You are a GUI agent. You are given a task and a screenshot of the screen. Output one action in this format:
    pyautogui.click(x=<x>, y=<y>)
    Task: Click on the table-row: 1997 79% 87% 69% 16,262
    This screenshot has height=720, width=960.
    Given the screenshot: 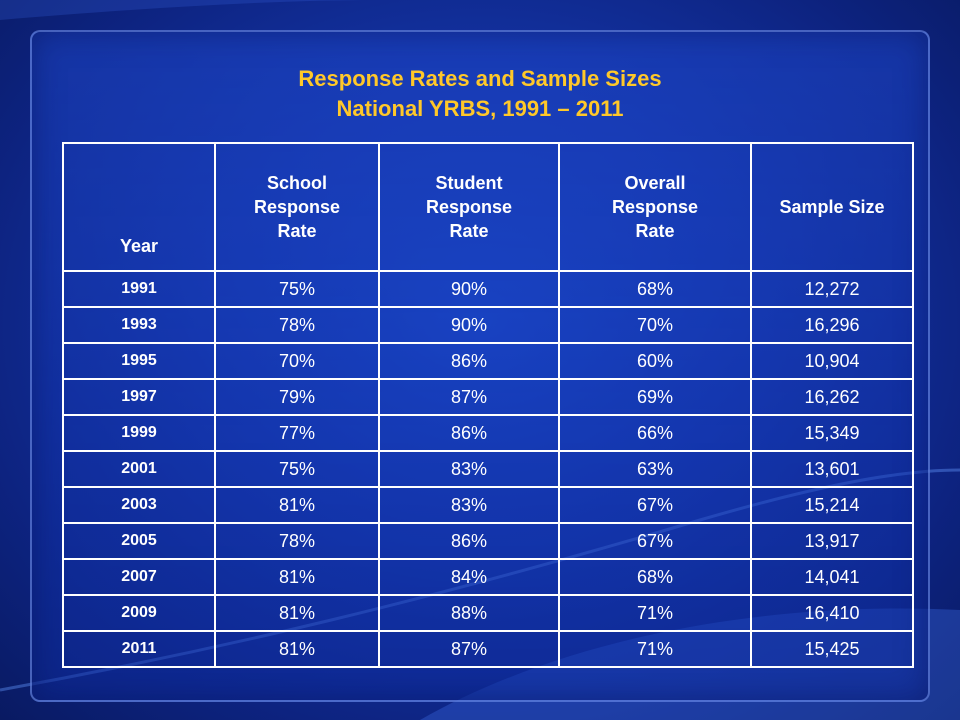 What is the action you would take?
    pyautogui.click(x=488, y=397)
    